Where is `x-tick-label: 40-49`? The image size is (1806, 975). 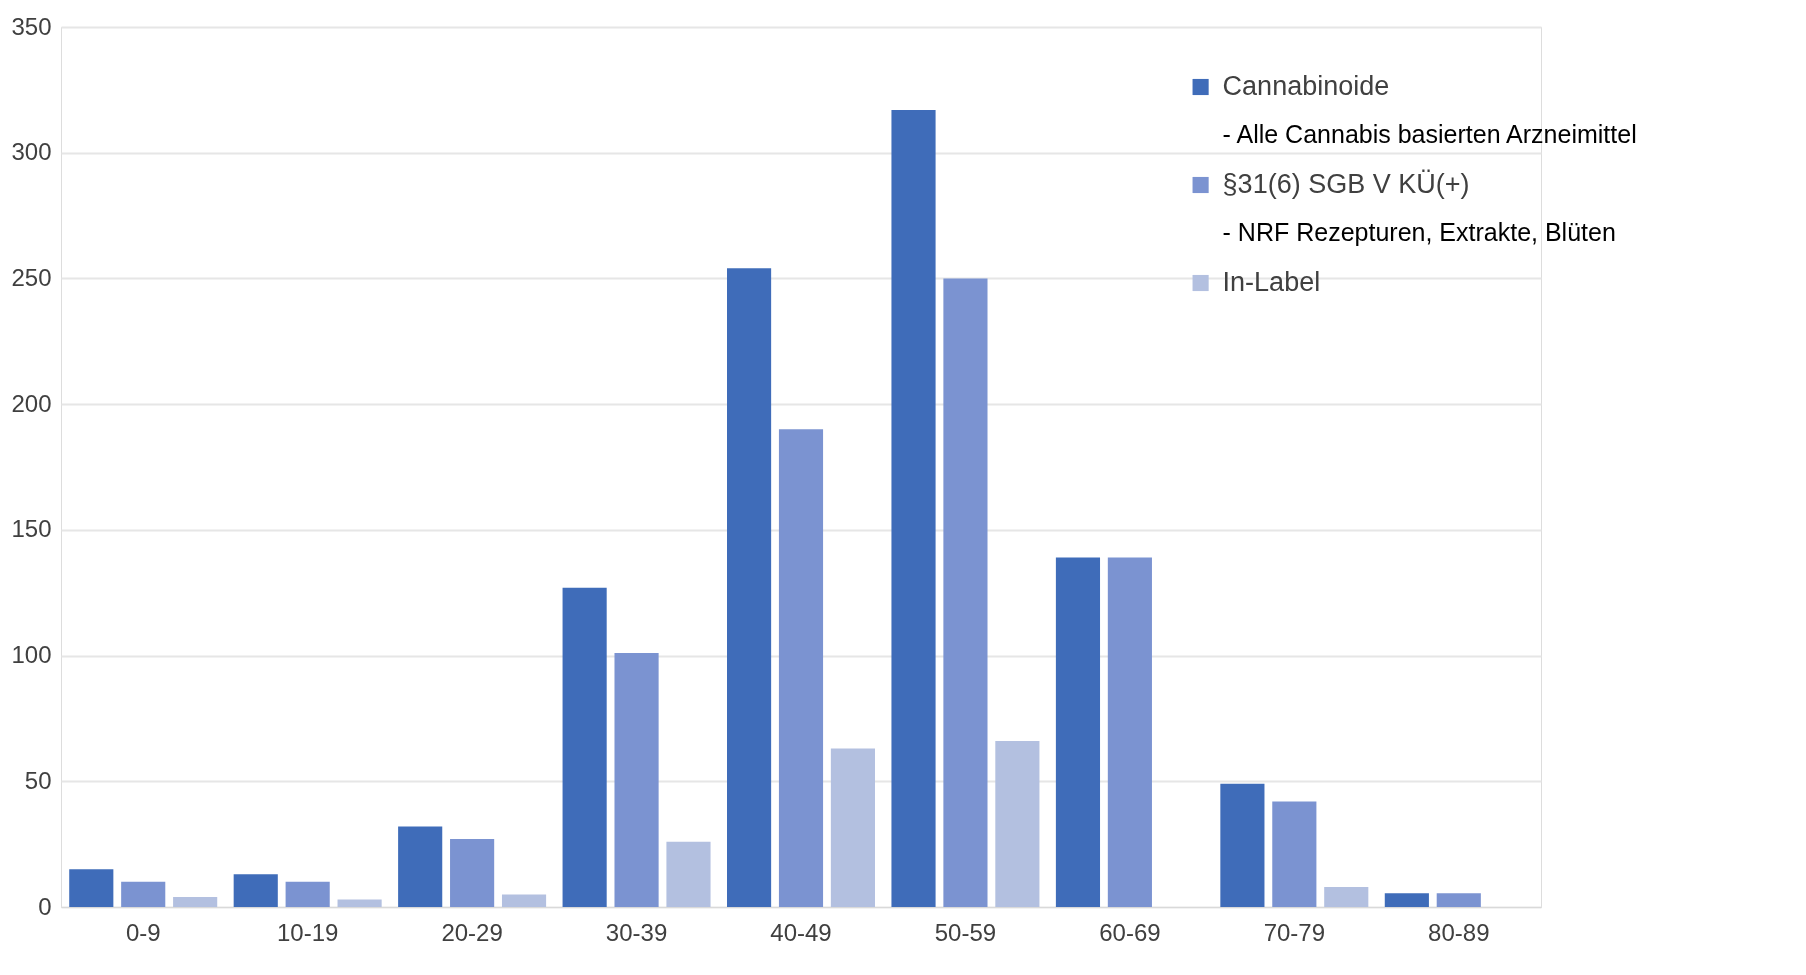
x-tick-label: 40-49 is located at coordinates (801, 932).